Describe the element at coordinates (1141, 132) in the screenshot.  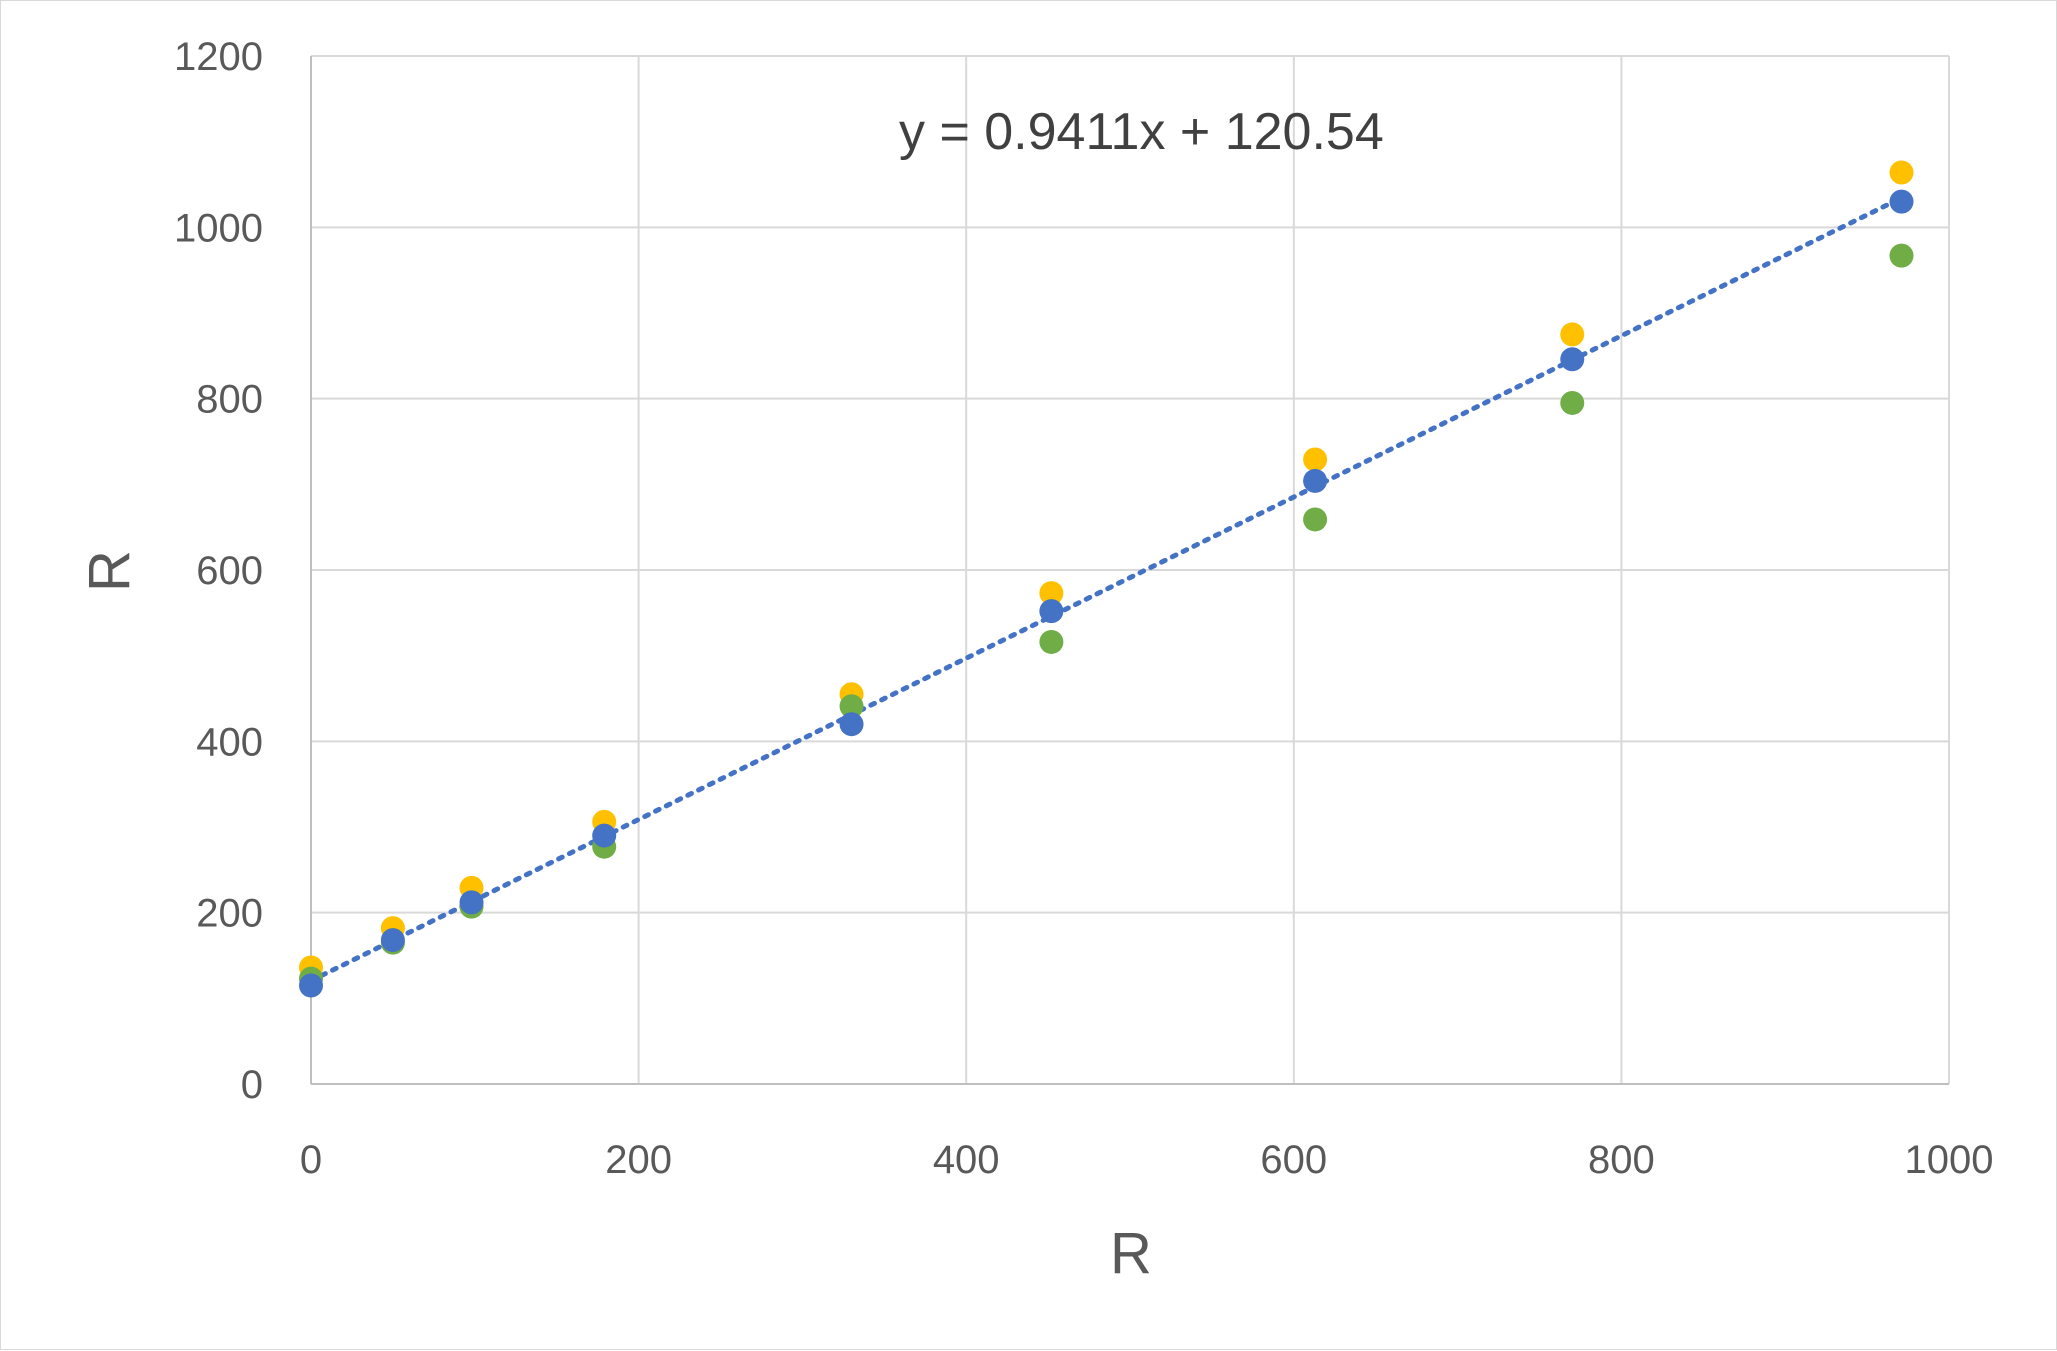
I see `trendline-equation: y = 0.9411x + 120.54` at that location.